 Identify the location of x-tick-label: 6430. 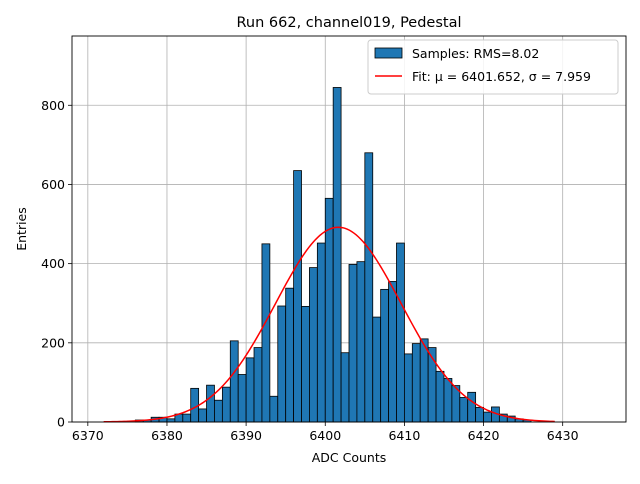
(563, 435).